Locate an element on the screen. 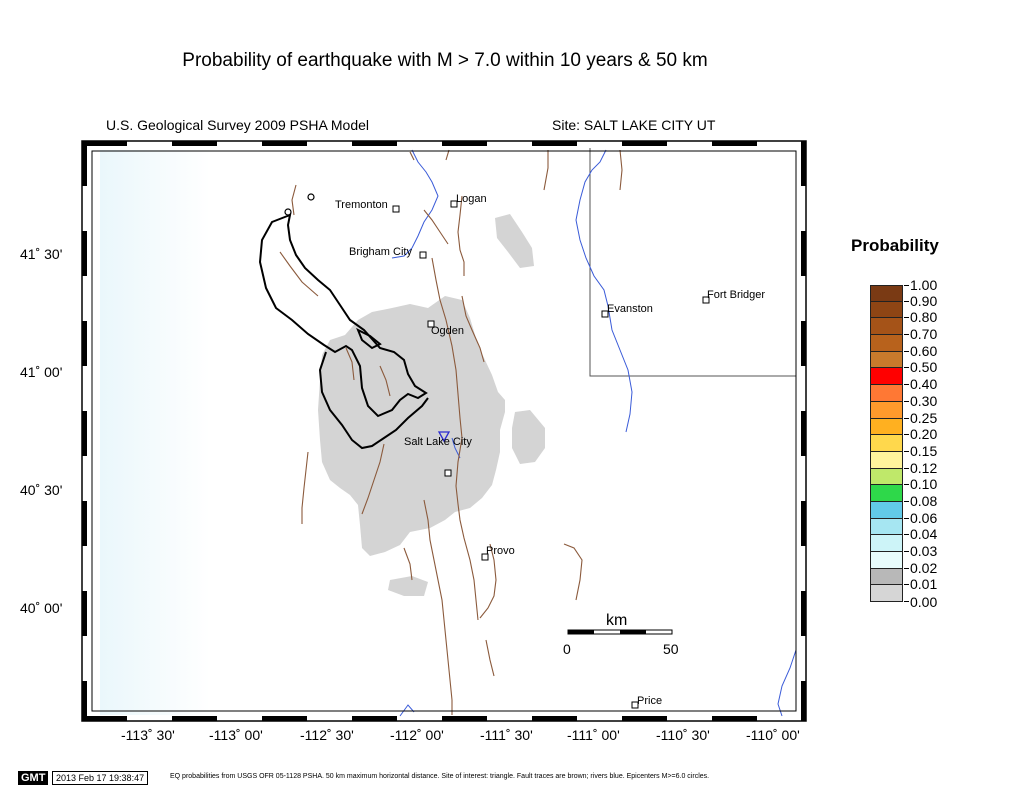 Image resolution: width=1024 pixels, height=791 pixels. legend-title: Probability is located at coordinates (895, 245).